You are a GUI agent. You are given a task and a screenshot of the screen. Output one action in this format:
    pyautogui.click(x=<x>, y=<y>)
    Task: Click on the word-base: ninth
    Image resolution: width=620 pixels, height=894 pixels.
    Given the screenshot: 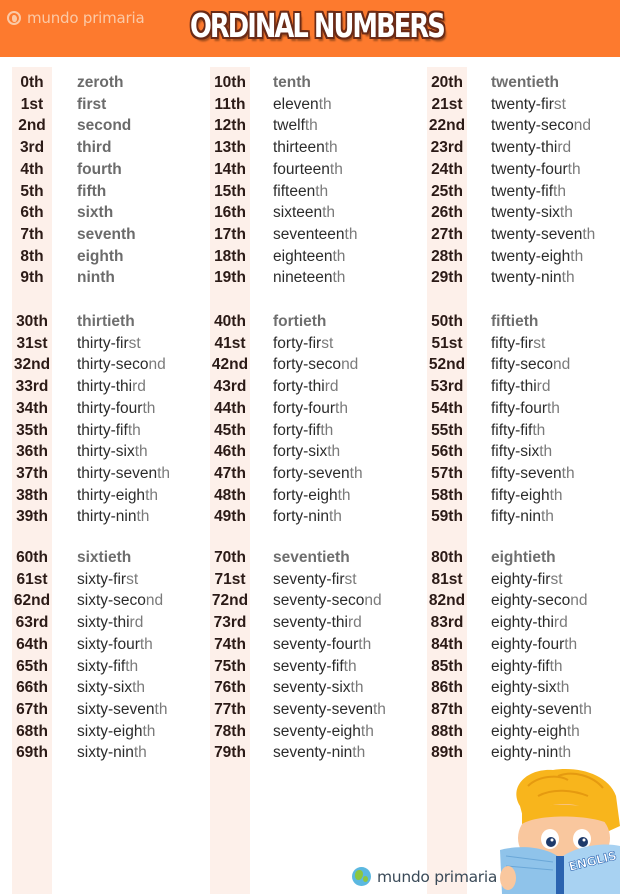 What is the action you would take?
    pyautogui.click(x=96, y=278)
    